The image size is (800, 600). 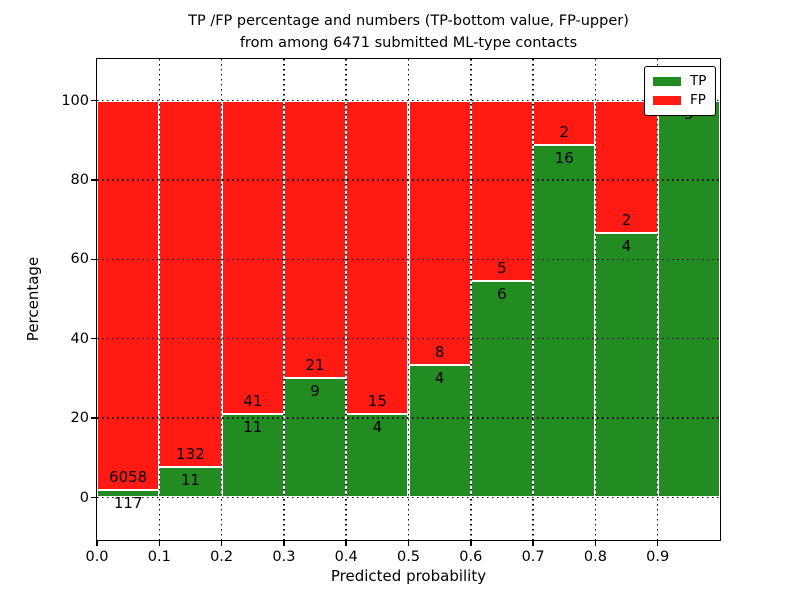 I want to click on legend-label-fp: FP, so click(x=698, y=100).